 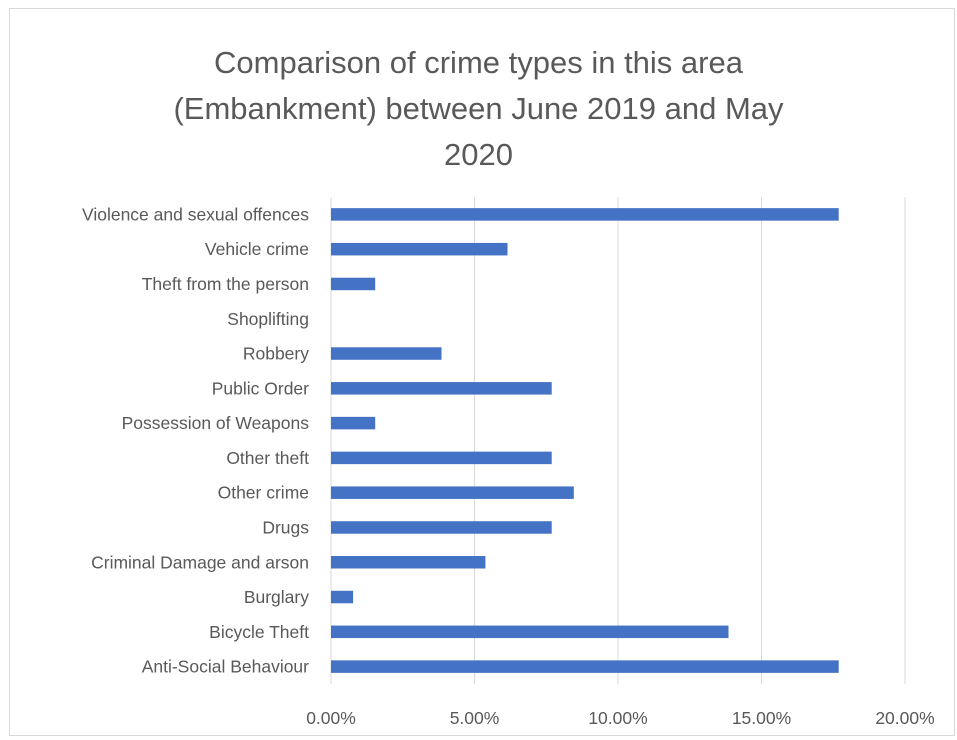 I want to click on x-tick-label-2: 10.00%, so click(x=617, y=718).